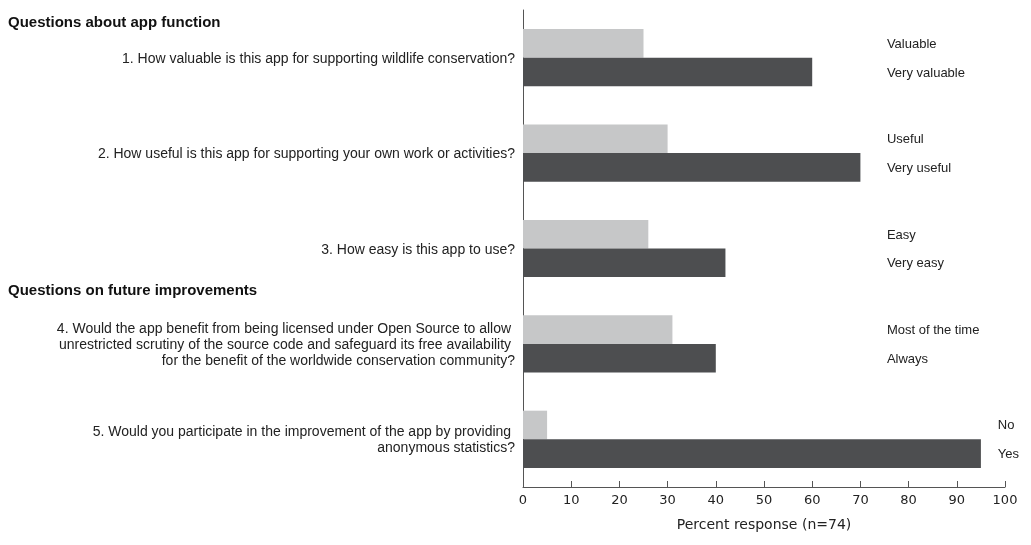  Describe the element at coordinates (915, 263) in the screenshot. I see `annotation: Very easy` at that location.